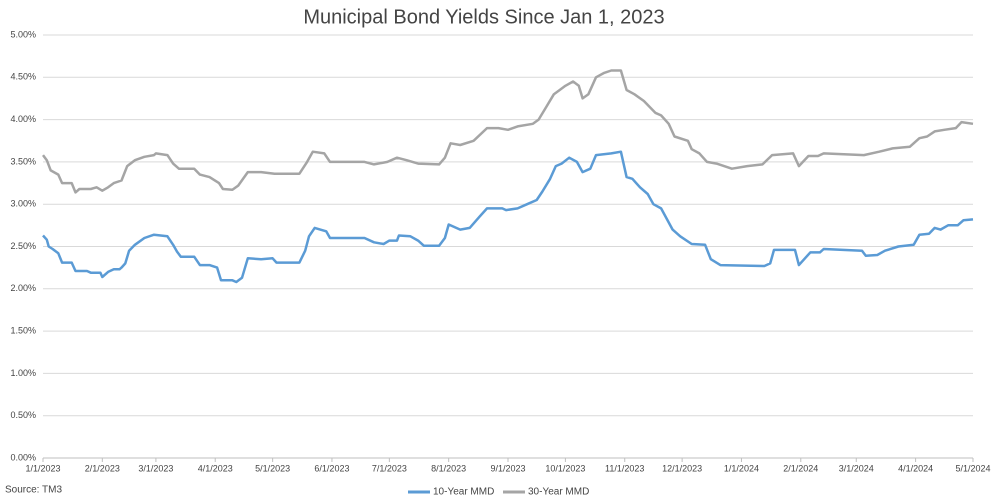 The image size is (994, 500). What do you see at coordinates (23, 457) in the screenshot?
I see `y-tick-label: 0.00%` at bounding box center [23, 457].